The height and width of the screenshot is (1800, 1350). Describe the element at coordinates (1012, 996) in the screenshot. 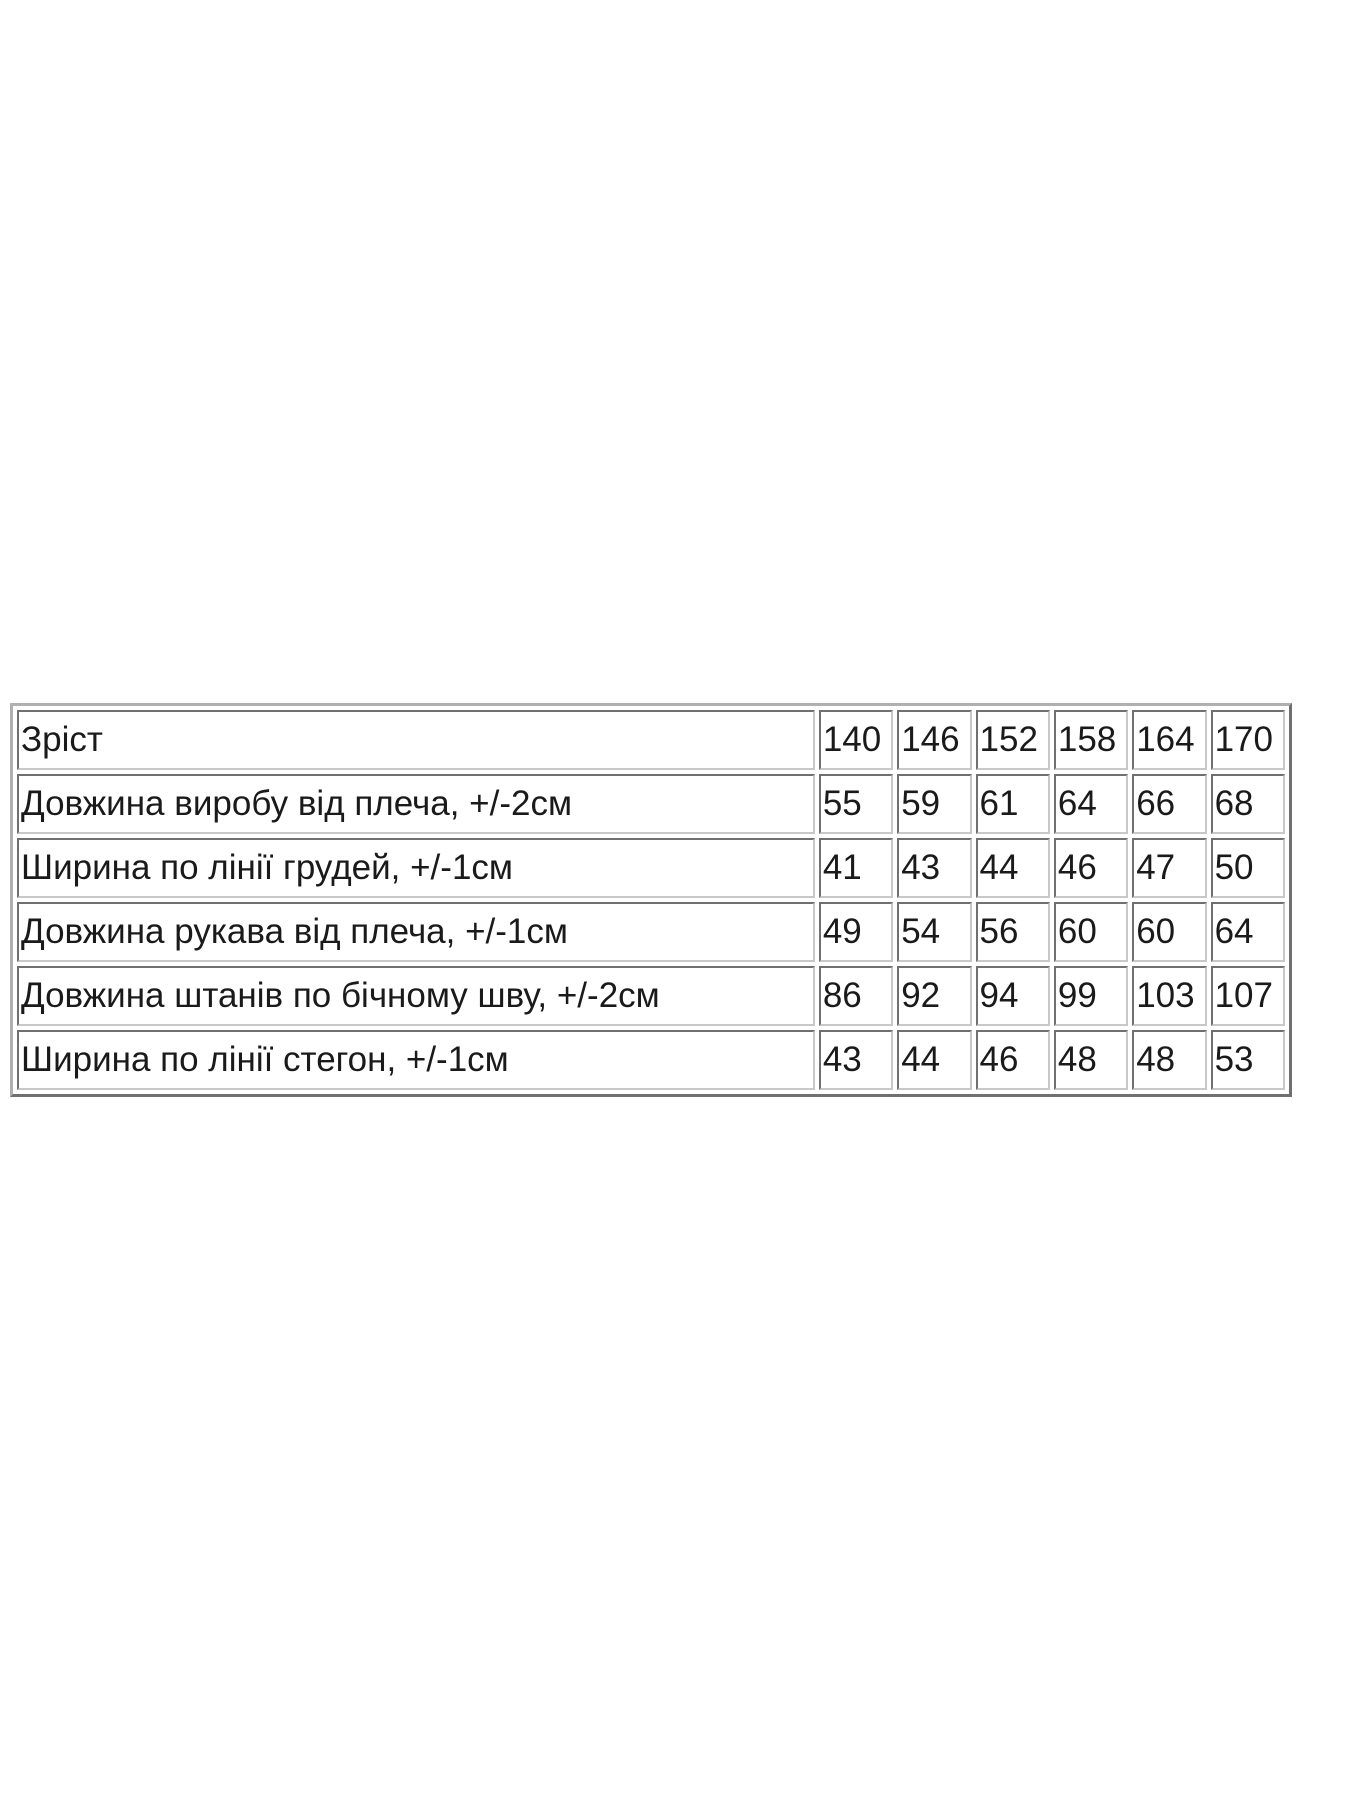

I see `measurement-cell: 94` at that location.